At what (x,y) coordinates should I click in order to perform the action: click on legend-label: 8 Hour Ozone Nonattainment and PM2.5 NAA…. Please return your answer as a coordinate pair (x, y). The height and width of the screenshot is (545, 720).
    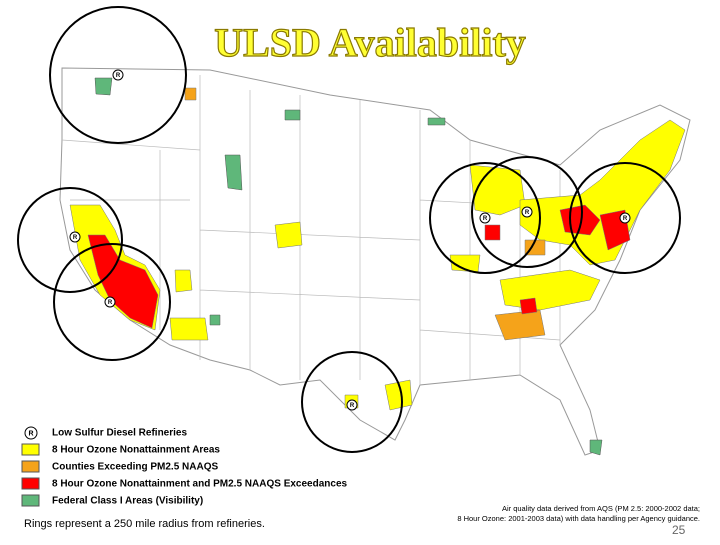
    Looking at the image, I should click on (200, 484).